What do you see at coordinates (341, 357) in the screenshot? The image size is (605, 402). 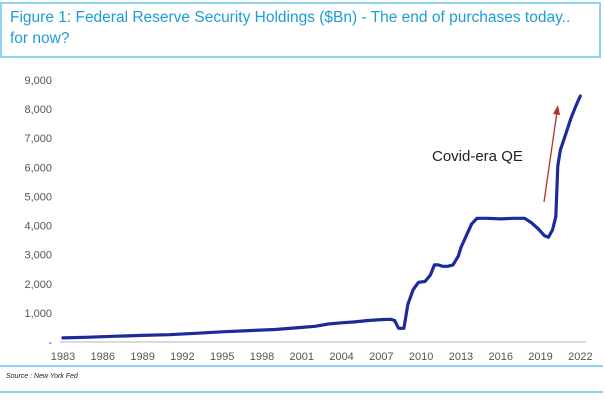 I see `x-tick-label: 2004` at bounding box center [341, 357].